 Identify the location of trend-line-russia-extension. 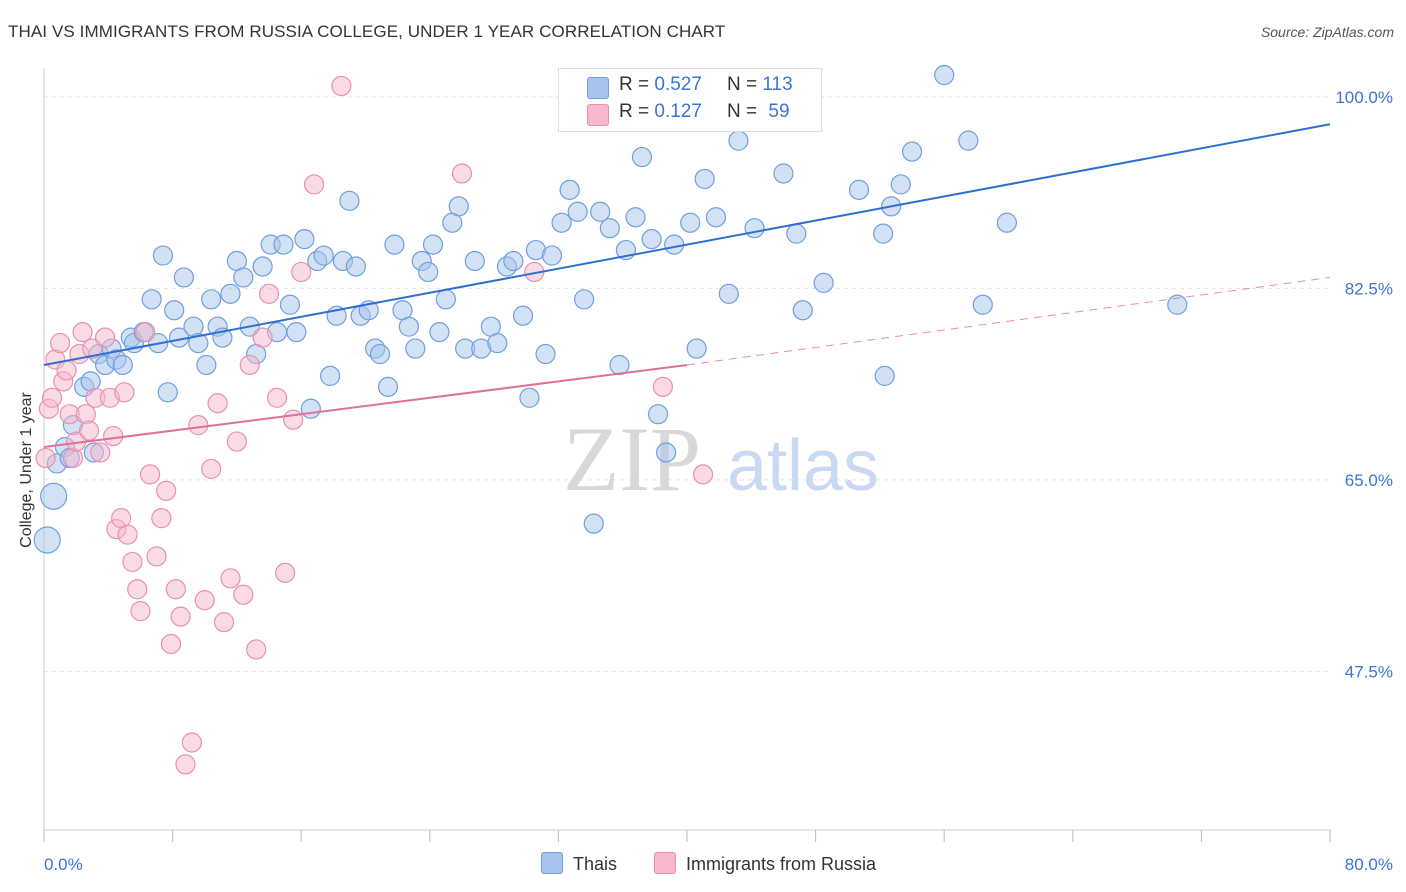
(1008, 321).